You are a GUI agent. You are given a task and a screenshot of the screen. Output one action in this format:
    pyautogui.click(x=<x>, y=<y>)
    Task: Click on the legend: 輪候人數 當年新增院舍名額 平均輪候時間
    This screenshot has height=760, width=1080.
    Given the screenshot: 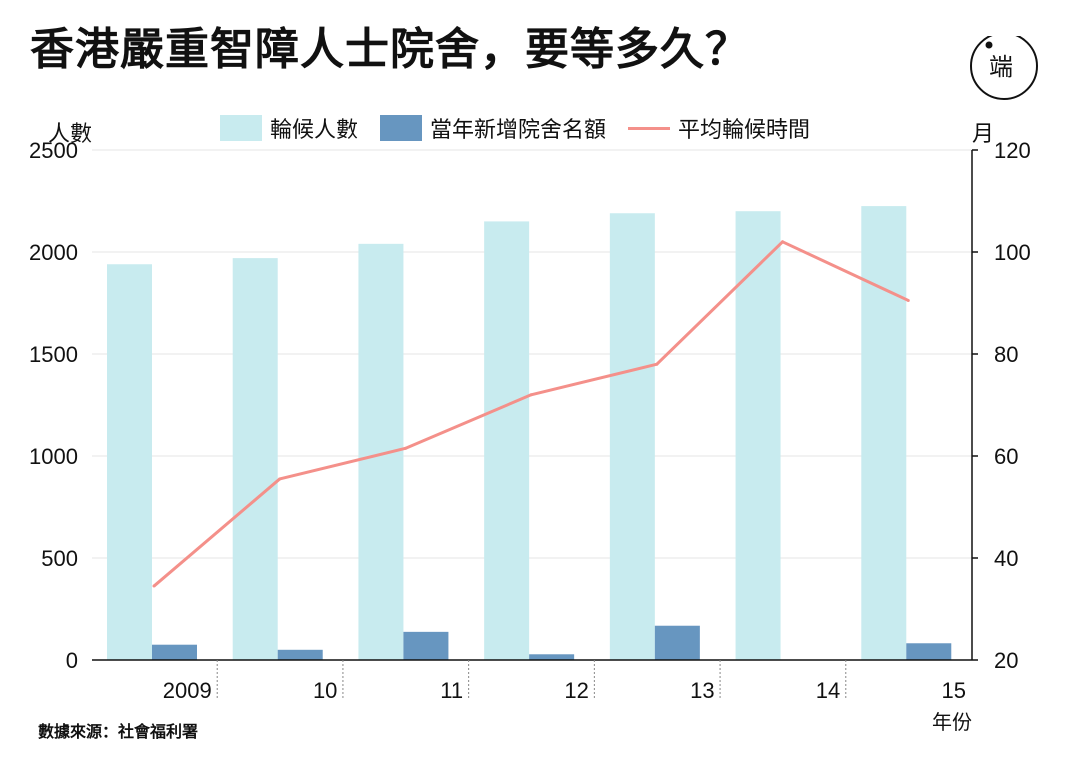 What is the action you would take?
    pyautogui.click(x=526, y=128)
    